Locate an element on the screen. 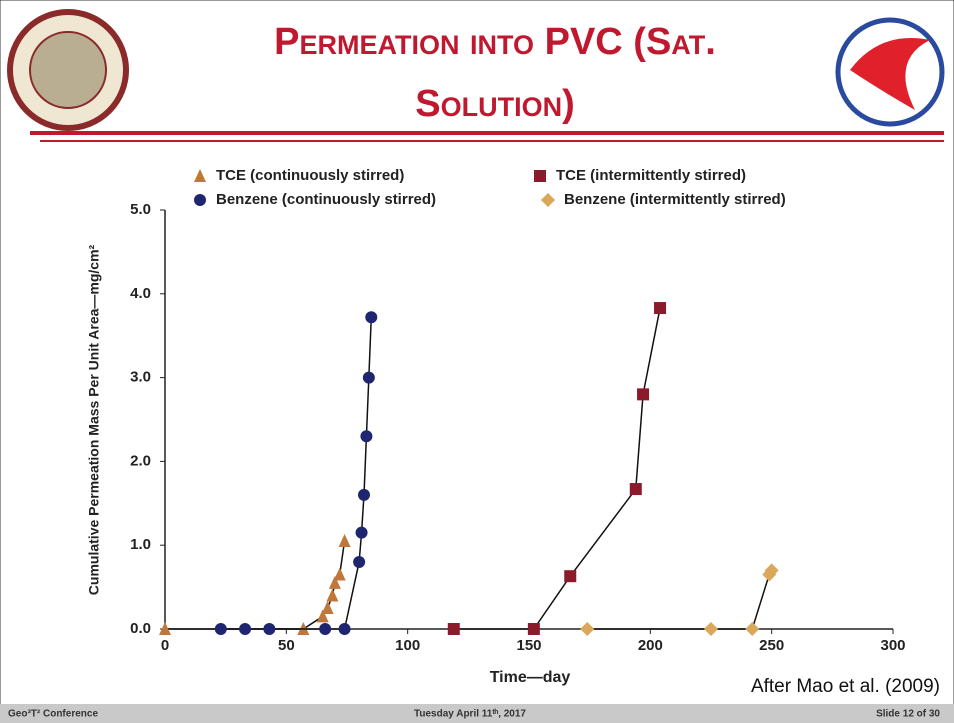 Image resolution: width=954 pixels, height=723 pixels. x-tick-label: 150 is located at coordinates (528, 645).